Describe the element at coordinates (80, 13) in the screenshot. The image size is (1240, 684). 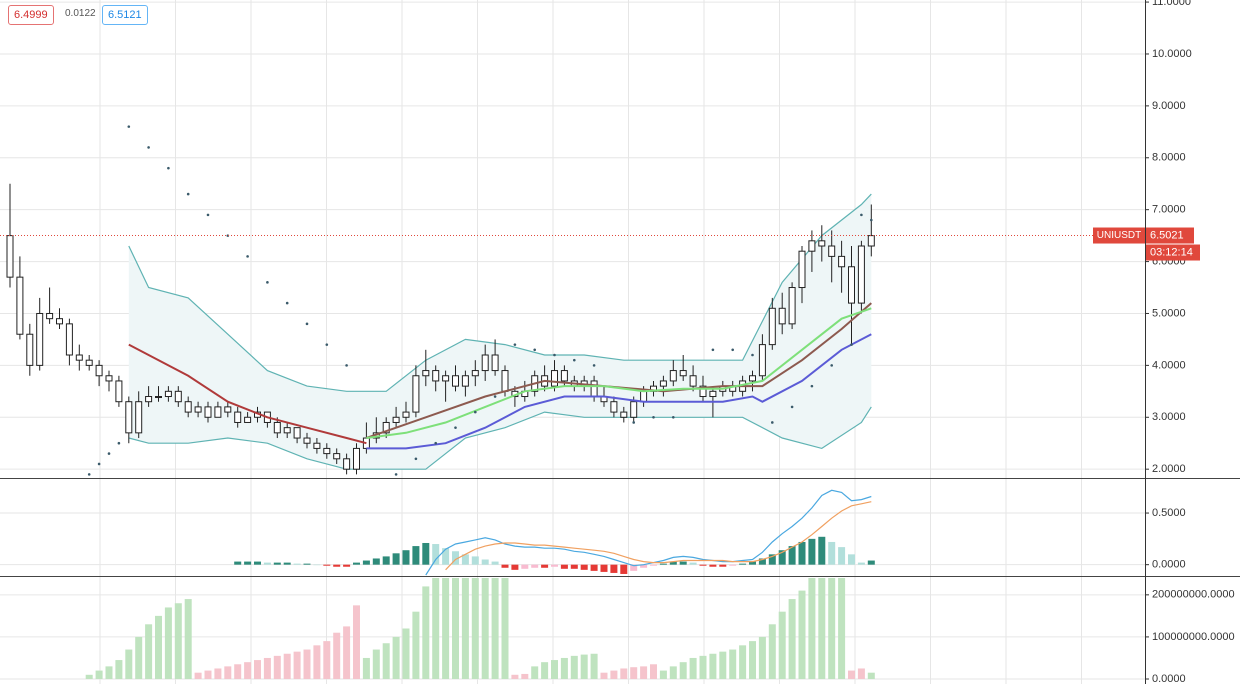
I see `header-value: 0.0122` at that location.